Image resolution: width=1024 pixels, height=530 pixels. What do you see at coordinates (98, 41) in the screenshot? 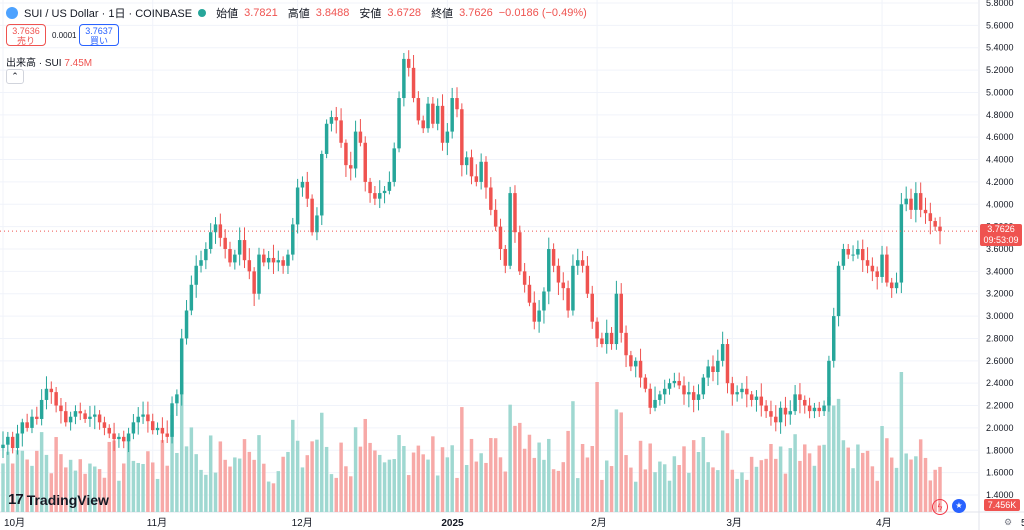
I see `buy-label: 買い` at bounding box center [98, 41].